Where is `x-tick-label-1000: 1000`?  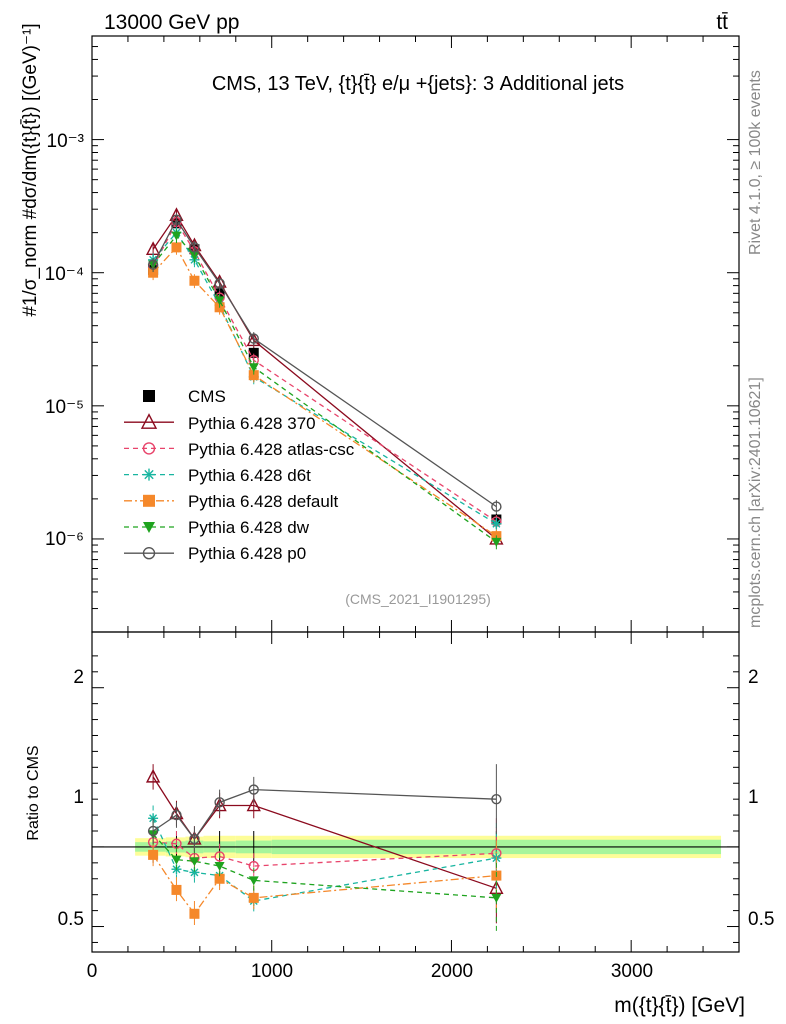 x-tick-label-1000: 1000 is located at coordinates (272, 971).